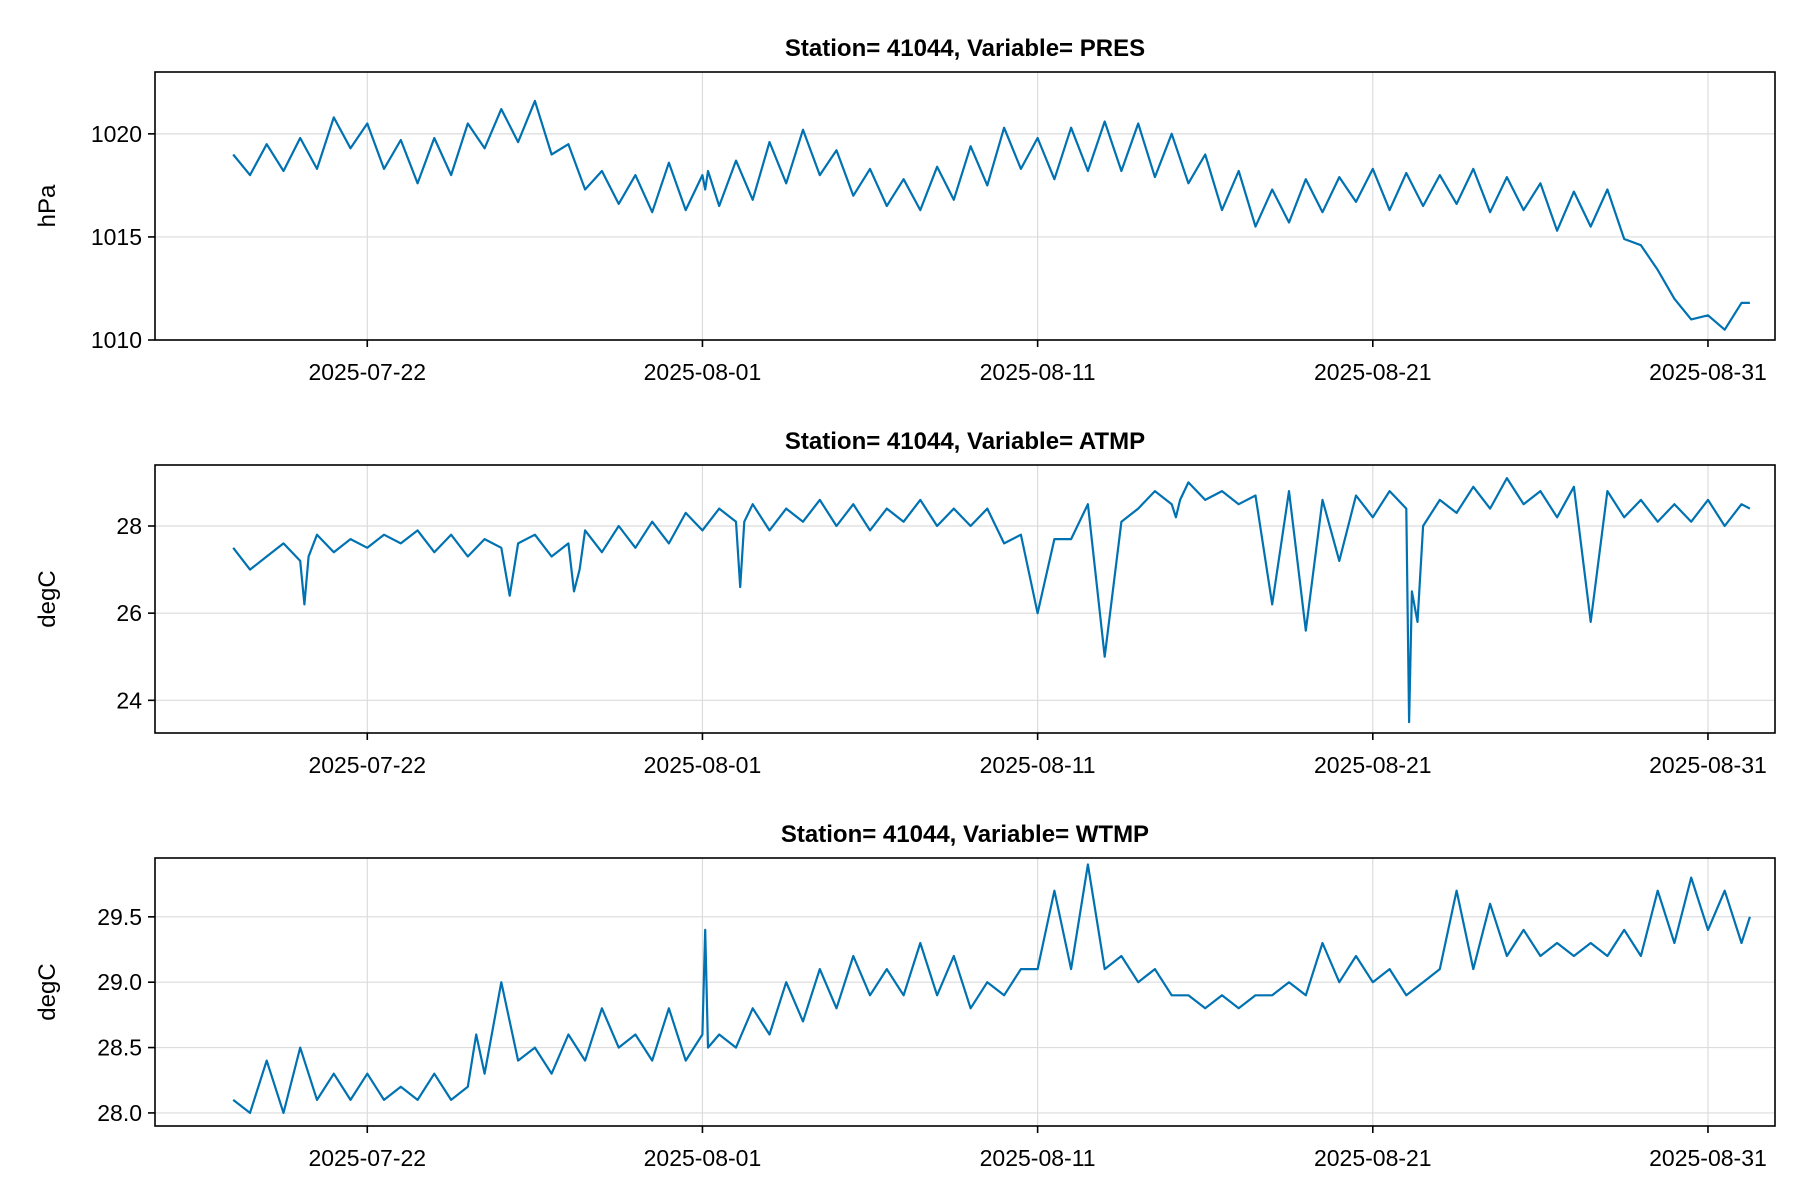 The width and height of the screenshot is (1800, 1200). Describe the element at coordinates (116, 237) in the screenshot. I see `y-tick-label: 1015` at that location.